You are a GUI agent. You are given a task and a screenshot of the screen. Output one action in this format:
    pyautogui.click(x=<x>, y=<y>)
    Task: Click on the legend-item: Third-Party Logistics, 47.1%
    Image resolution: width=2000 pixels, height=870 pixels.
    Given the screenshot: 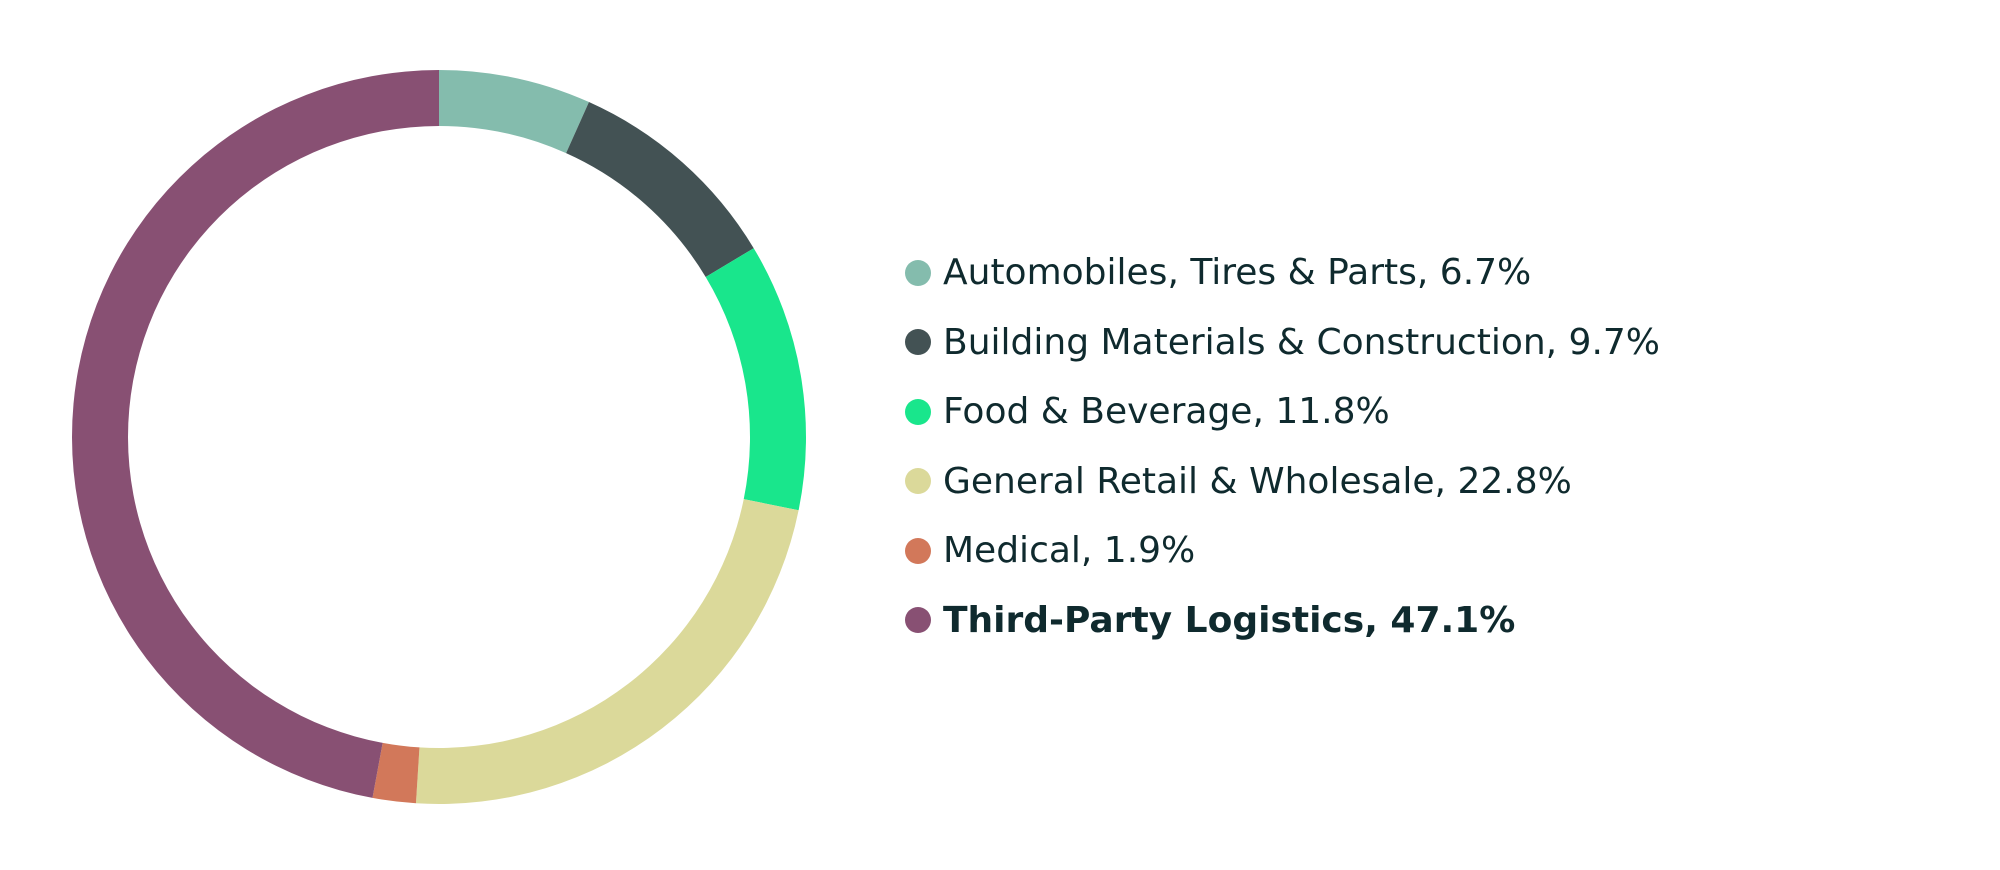 What is the action you would take?
    pyautogui.click(x=1282, y=621)
    